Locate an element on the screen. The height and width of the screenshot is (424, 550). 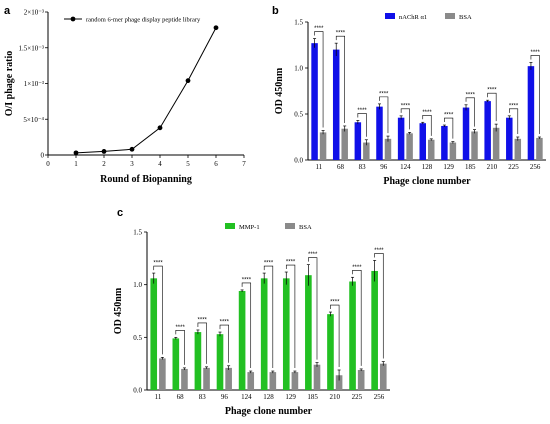
y-tick-label: 2×10⁻³ is located at coordinates (34, 13).